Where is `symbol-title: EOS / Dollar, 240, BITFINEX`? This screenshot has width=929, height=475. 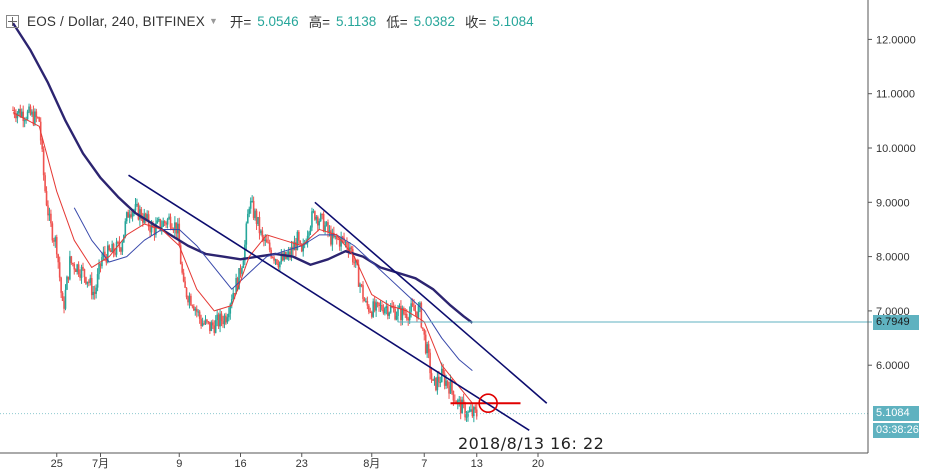
symbol-title: EOS / Dollar, 240, BITFINEX is located at coordinates (116, 21).